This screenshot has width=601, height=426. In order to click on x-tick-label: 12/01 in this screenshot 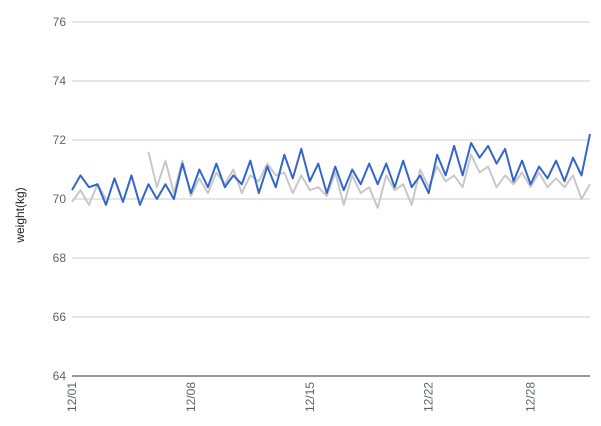, I will do `click(72, 397)`.